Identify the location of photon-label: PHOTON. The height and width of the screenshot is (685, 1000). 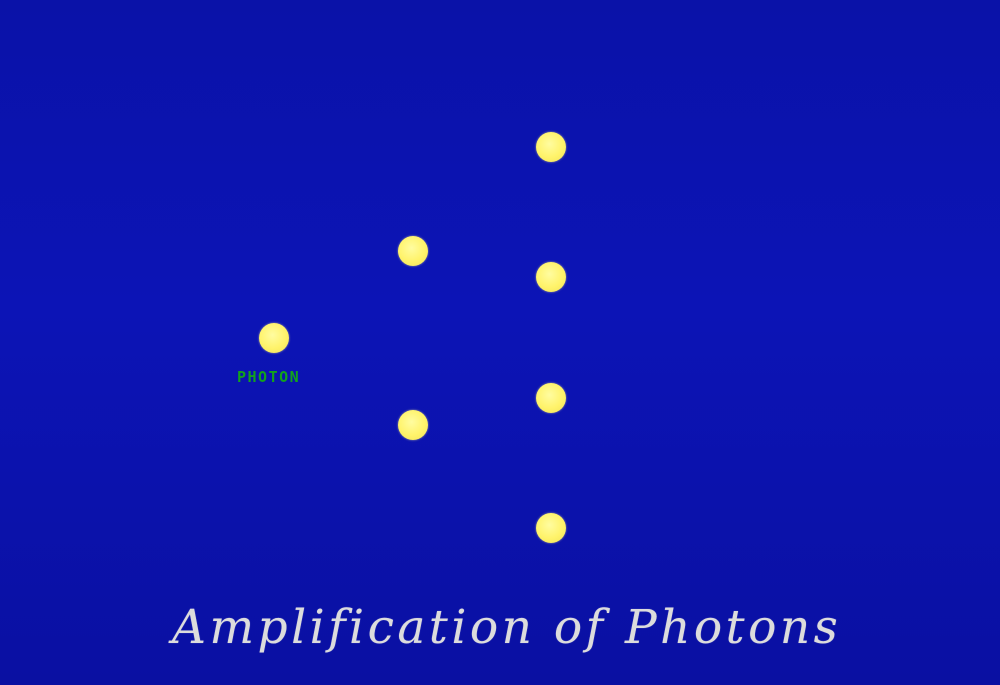
(269, 377).